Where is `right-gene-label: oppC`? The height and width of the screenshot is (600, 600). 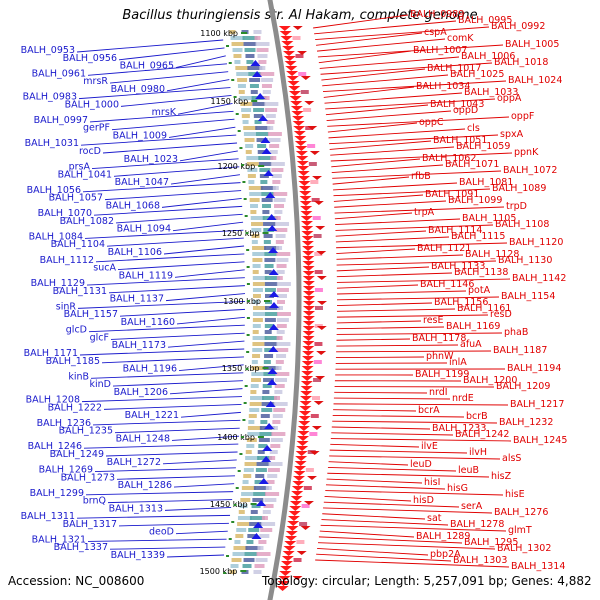
right-gene-label: oppC is located at coordinates (431, 122).